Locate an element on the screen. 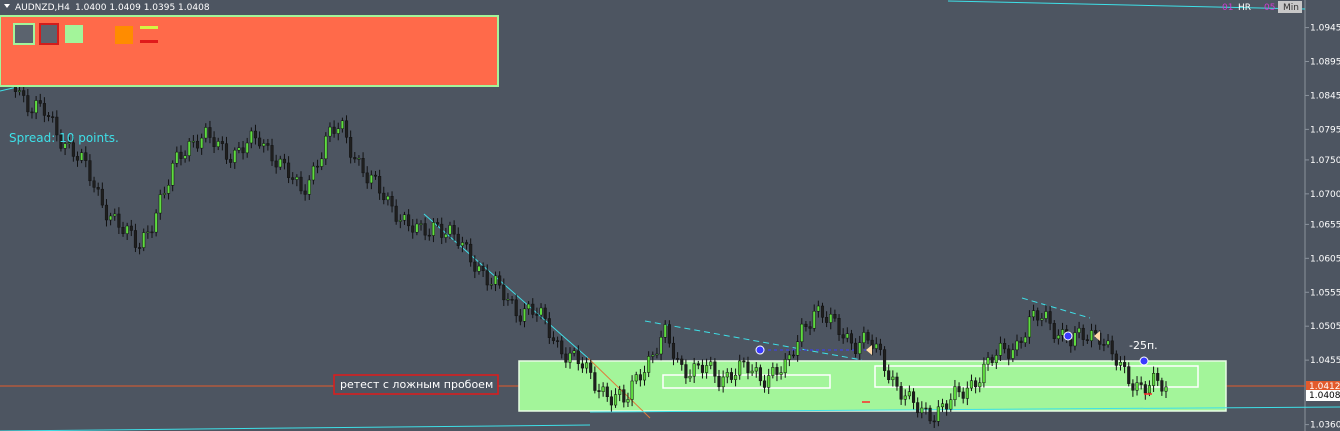 This screenshot has width=1340, height=431. tf-min-label: Min is located at coordinates (1291, 8).